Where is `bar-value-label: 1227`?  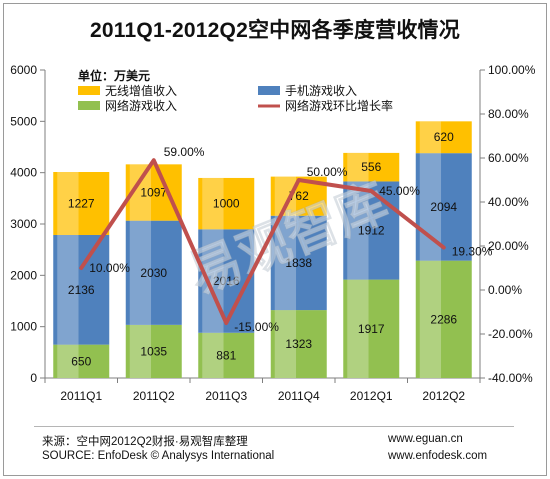
bar-value-label: 1227 is located at coordinates (81, 203).